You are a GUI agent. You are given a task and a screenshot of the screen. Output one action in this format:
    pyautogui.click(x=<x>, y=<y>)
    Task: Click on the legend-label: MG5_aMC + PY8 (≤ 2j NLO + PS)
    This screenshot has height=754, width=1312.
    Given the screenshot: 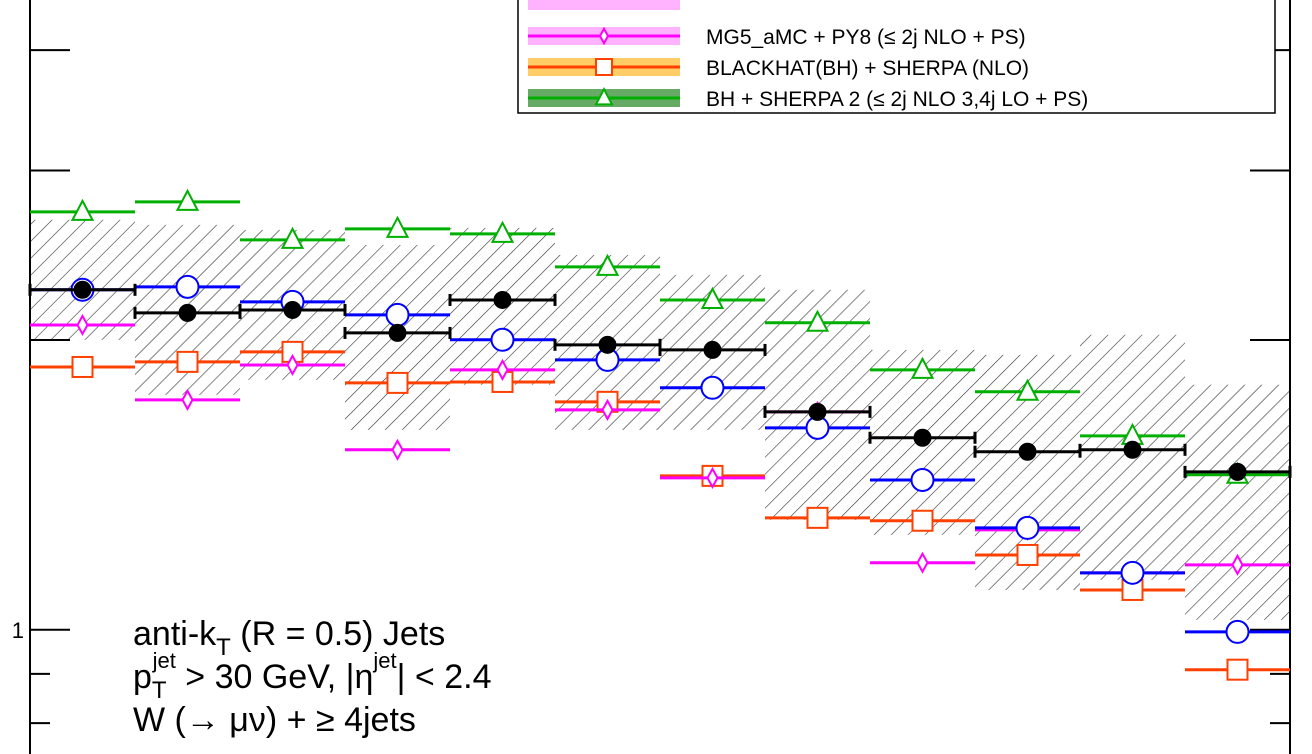 What is the action you would take?
    pyautogui.click(x=866, y=37)
    